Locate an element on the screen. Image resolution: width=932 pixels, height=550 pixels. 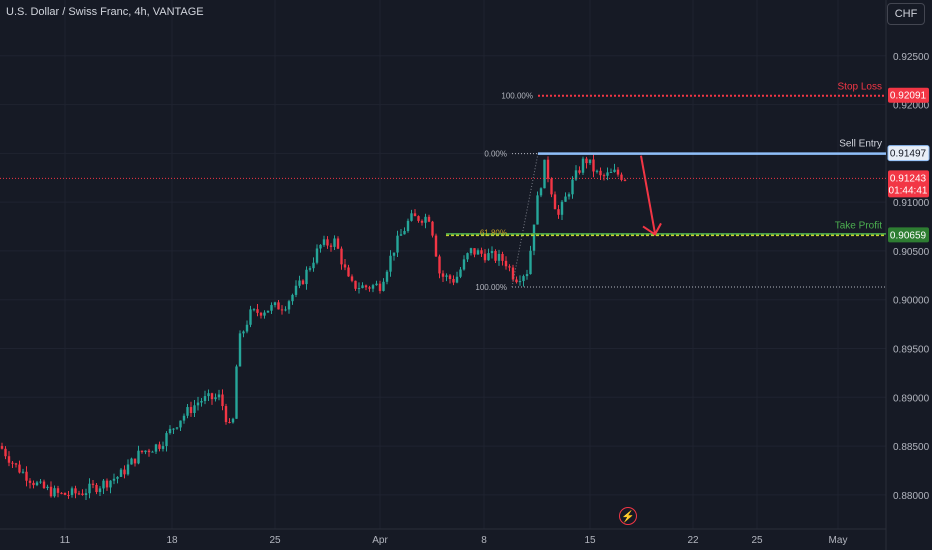
x-tick-label: 8 is located at coordinates (484, 540).